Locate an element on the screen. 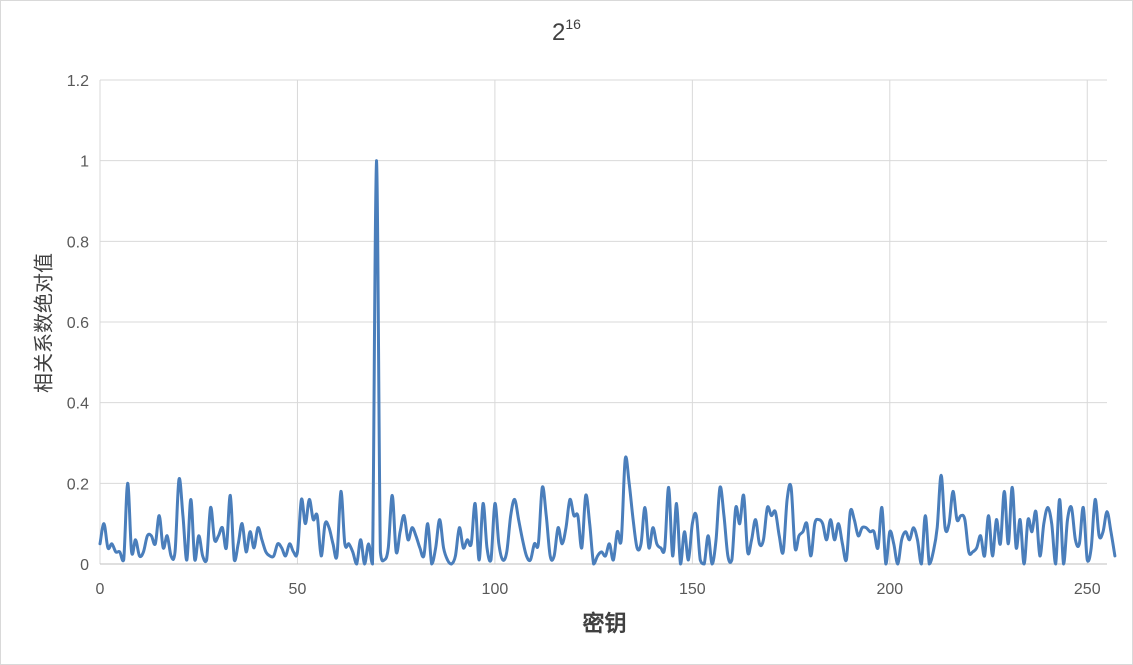  y-tick-label: 0.4 is located at coordinates (78, 404).